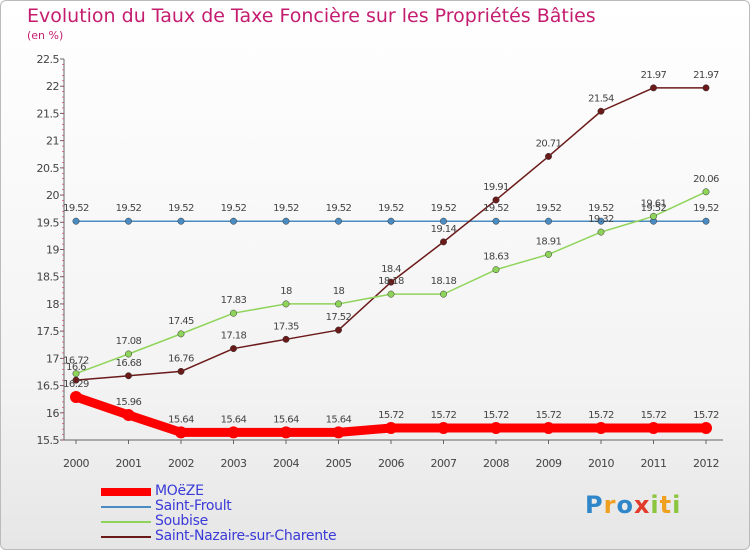  Describe the element at coordinates (48, 59) in the screenshot. I see `y-tick-label: 22.5` at that location.